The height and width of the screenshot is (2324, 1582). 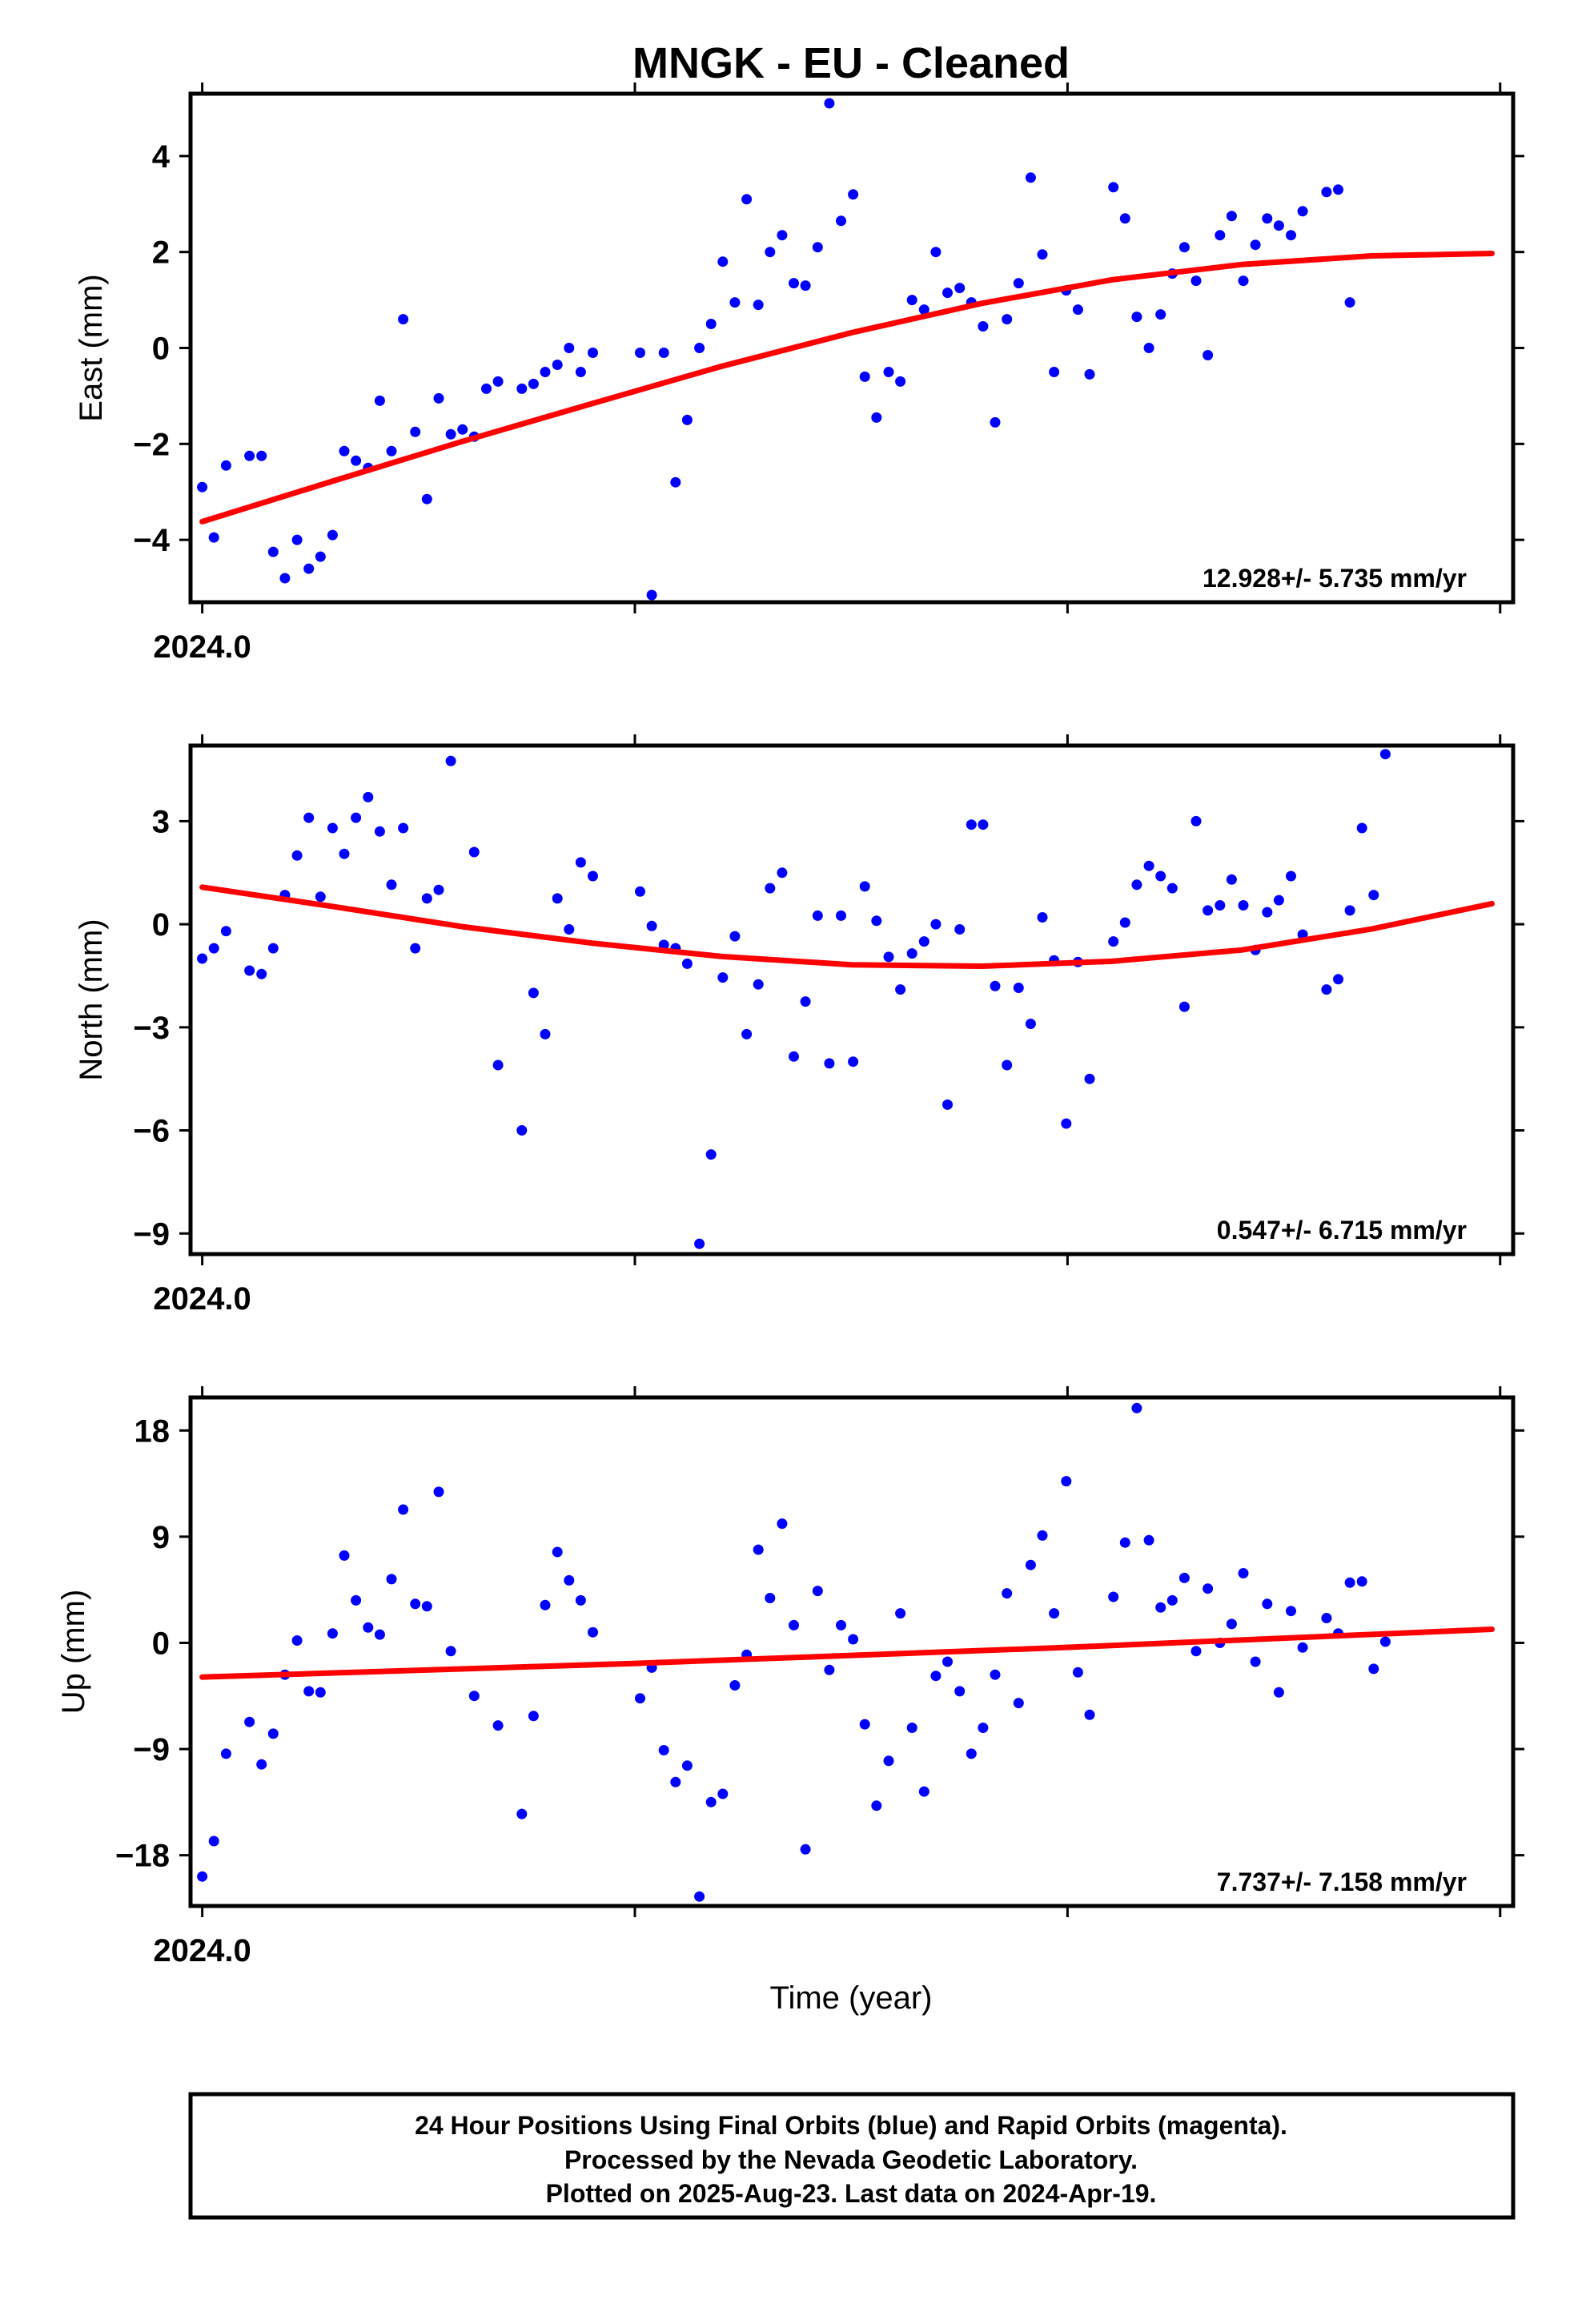 What do you see at coordinates (202, 1299) in the screenshot?
I see `north-x-tick-label: 2024.0` at bounding box center [202, 1299].